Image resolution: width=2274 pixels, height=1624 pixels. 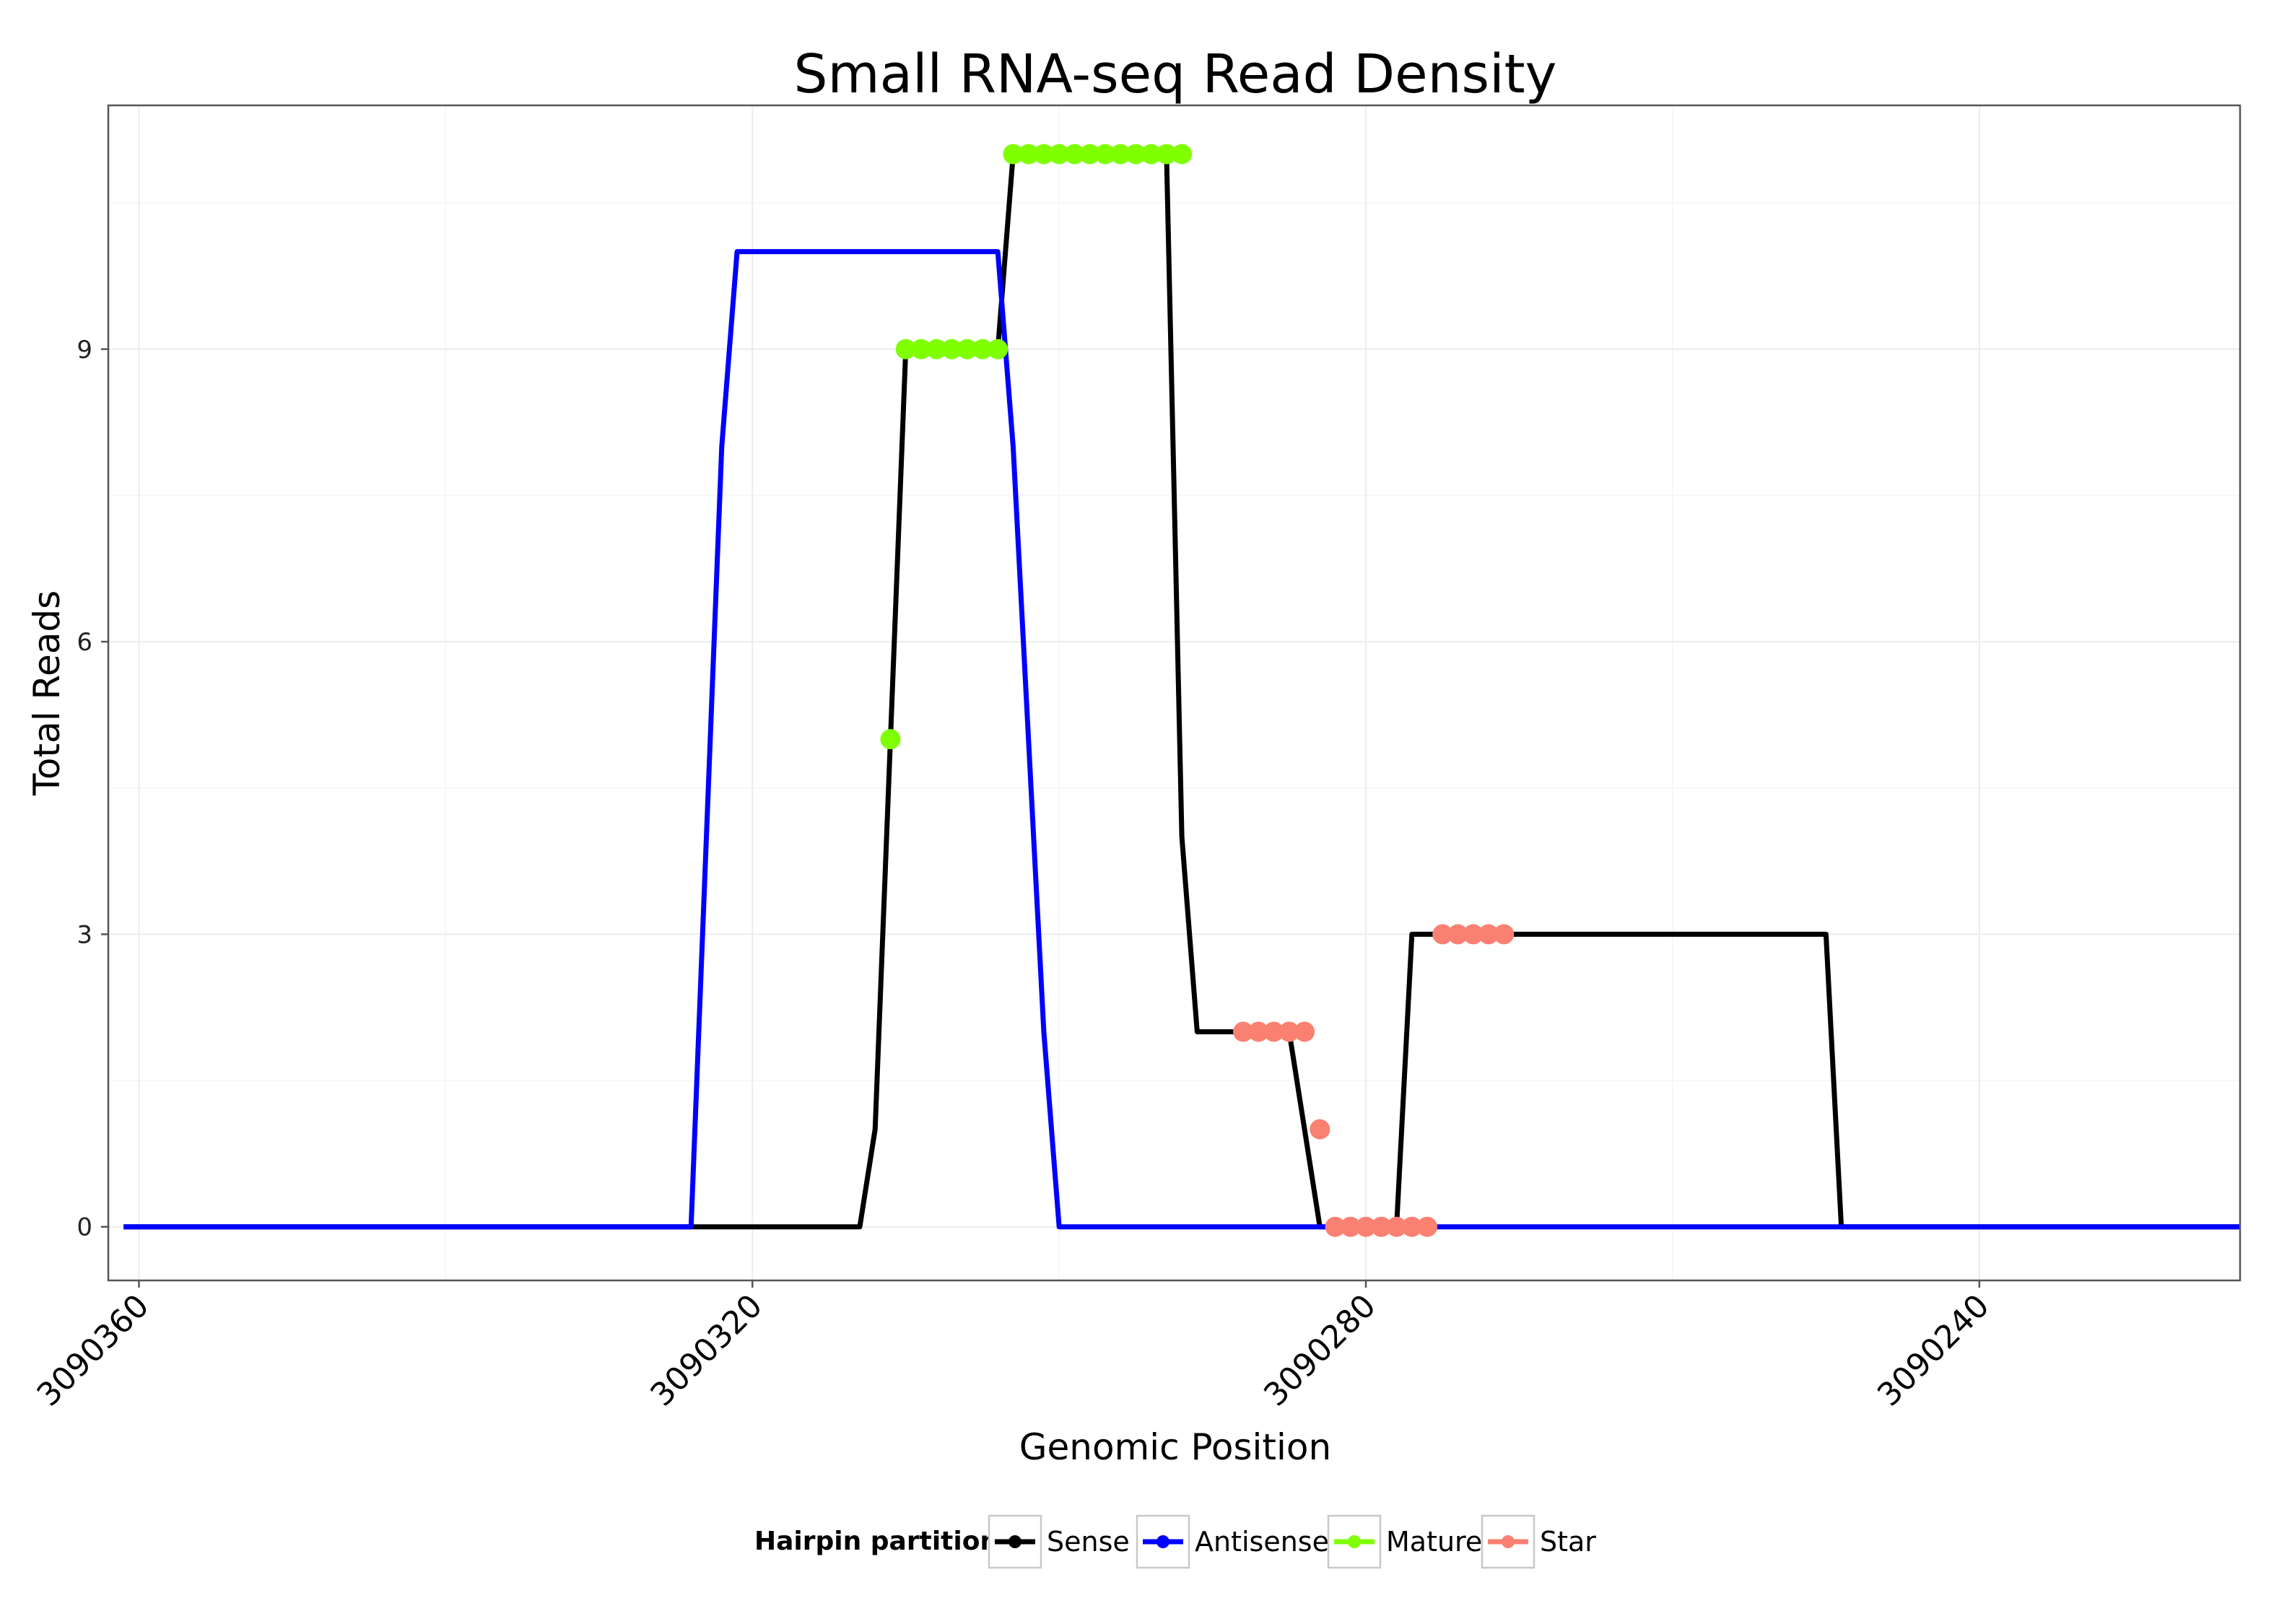 What do you see at coordinates (85, 350) in the screenshot?
I see `y-tick-label: 9` at bounding box center [85, 350].